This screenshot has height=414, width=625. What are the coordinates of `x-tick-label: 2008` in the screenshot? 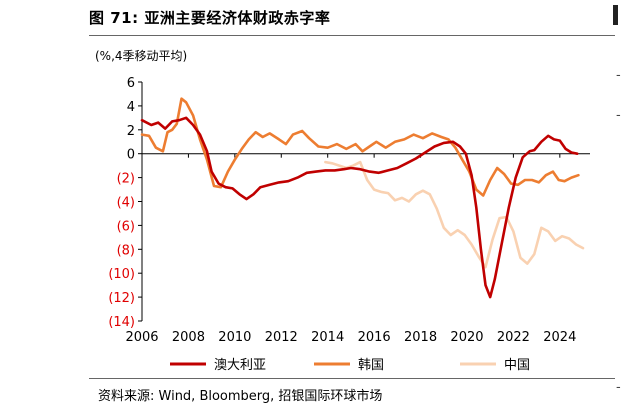 It's located at (188, 337).